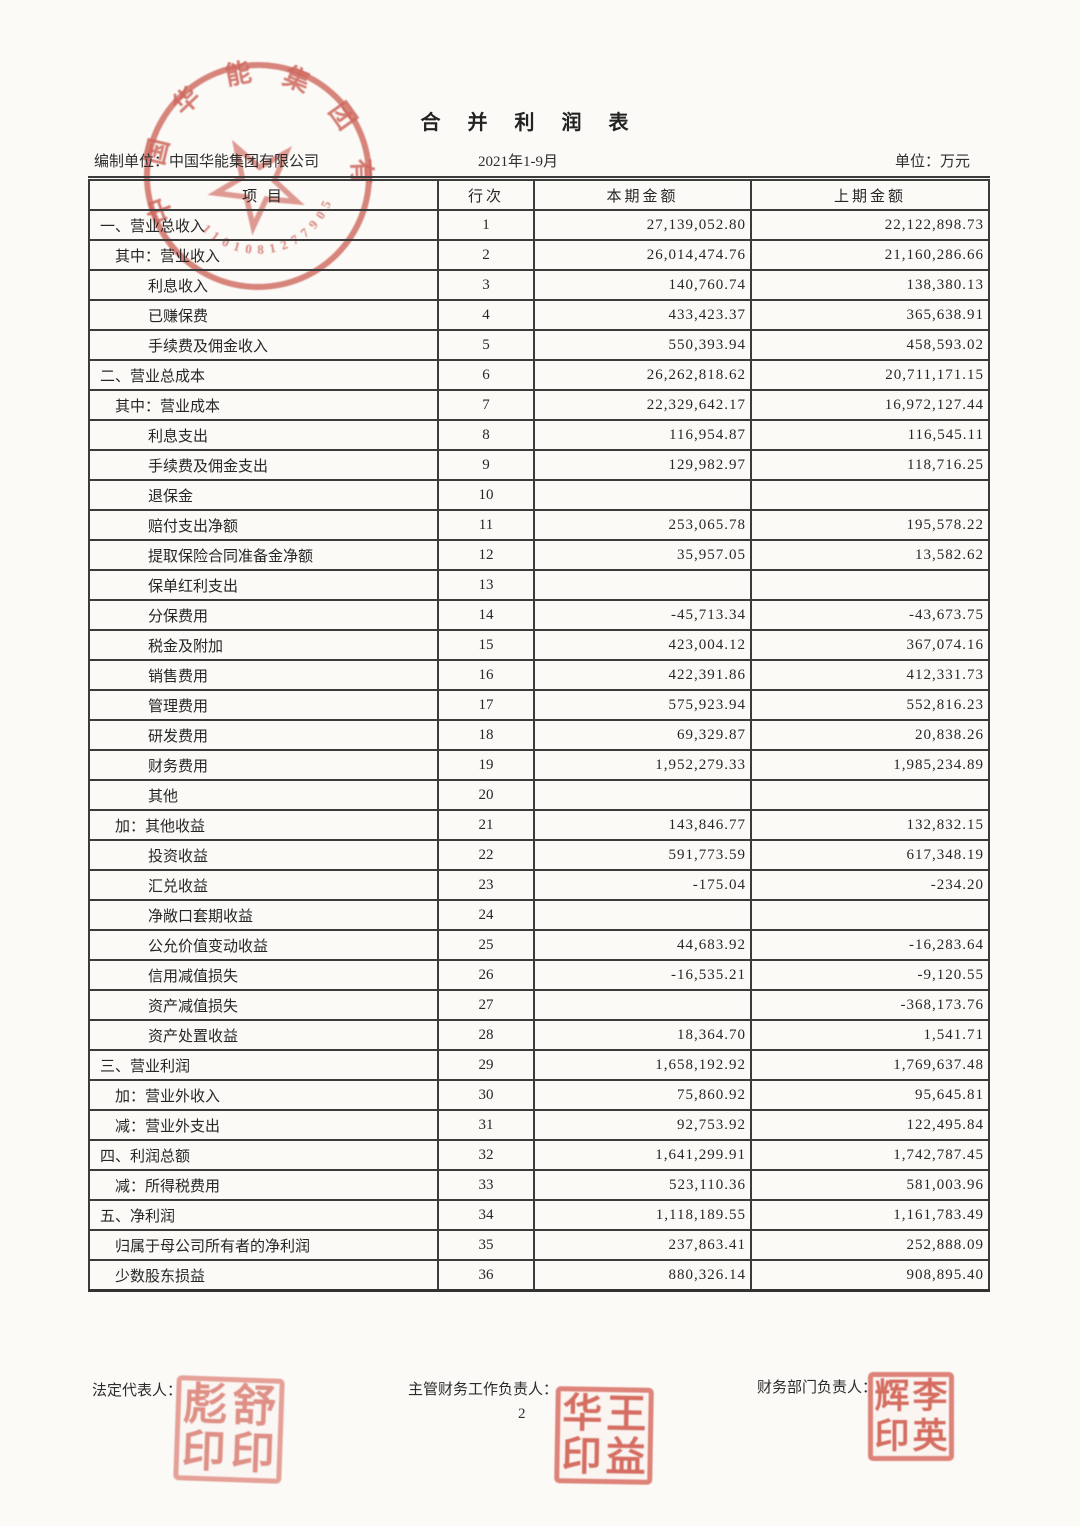 This screenshot has height=1526, width=1080. What do you see at coordinates (486, 585) in the screenshot?
I see `line-cell: 13` at bounding box center [486, 585].